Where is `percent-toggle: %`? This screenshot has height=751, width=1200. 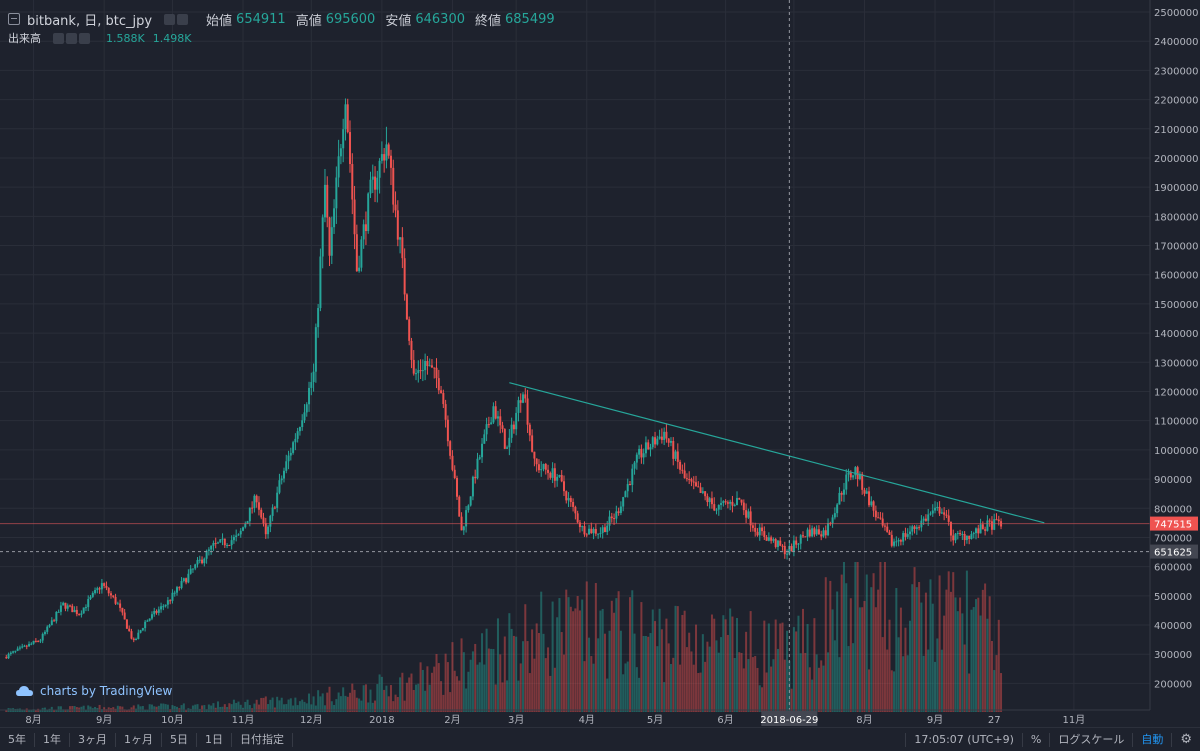
percent-toggle: % is located at coordinates (1035, 739).